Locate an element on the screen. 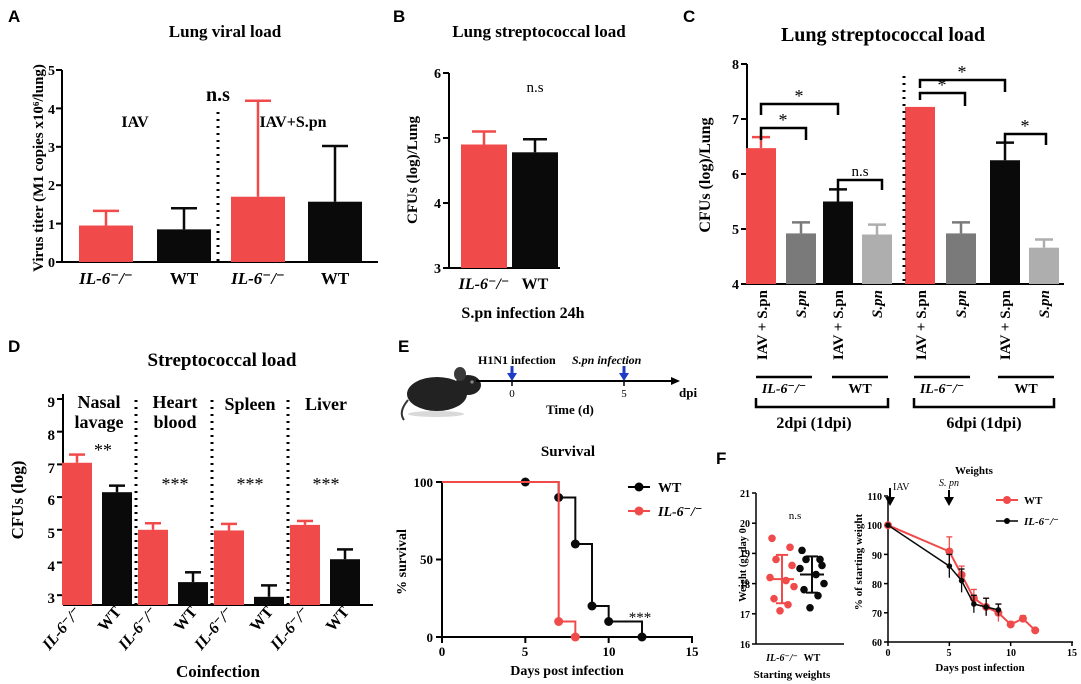  panel-a-ticklabel: 3 is located at coordinates (51, 148).